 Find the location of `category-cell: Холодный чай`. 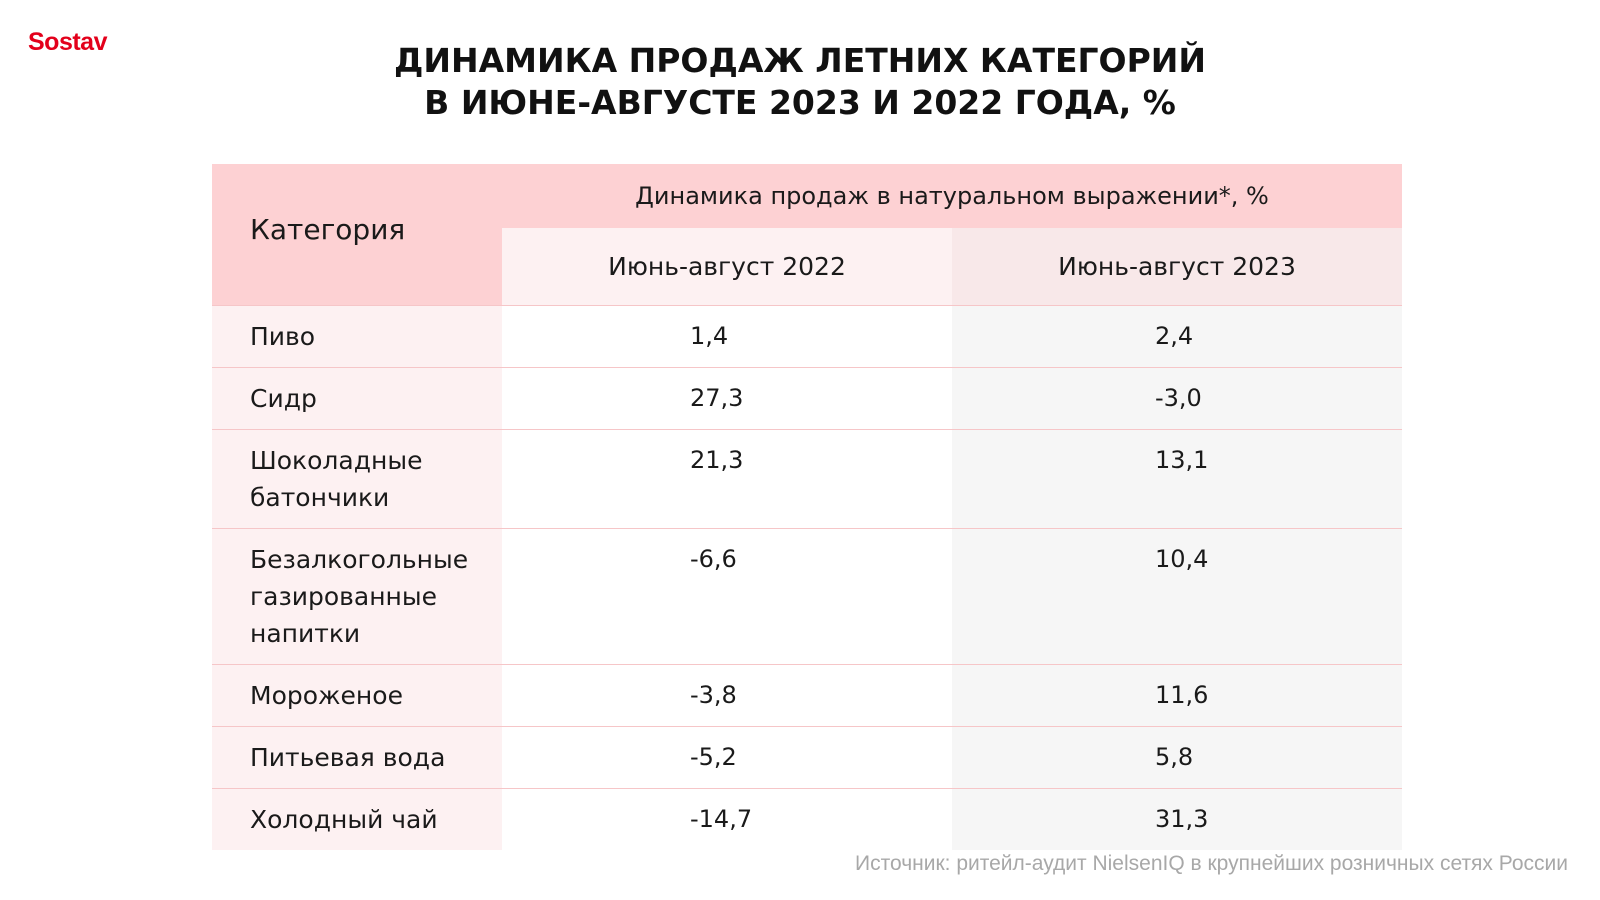

category-cell: Холодный чай is located at coordinates (357, 819).